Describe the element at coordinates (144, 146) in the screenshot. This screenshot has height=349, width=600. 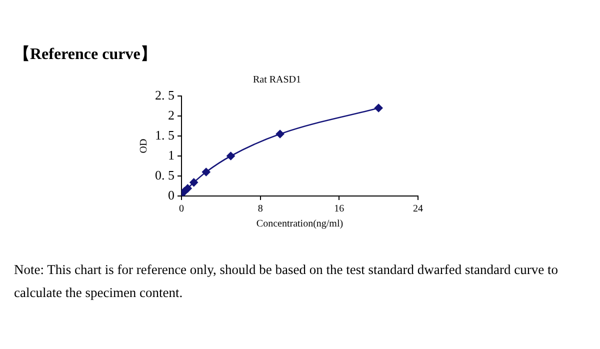
I see `y-axis-title: OD` at that location.